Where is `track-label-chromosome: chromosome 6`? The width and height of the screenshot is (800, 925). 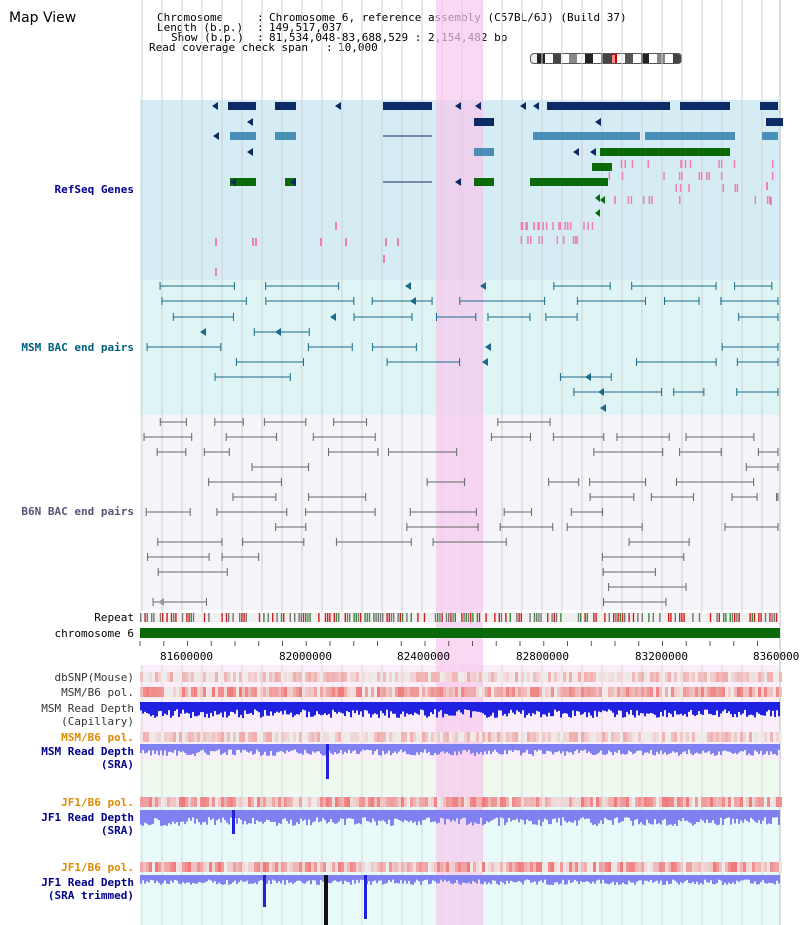 track-label-chromosome: chromosome 6 is located at coordinates (94, 633).